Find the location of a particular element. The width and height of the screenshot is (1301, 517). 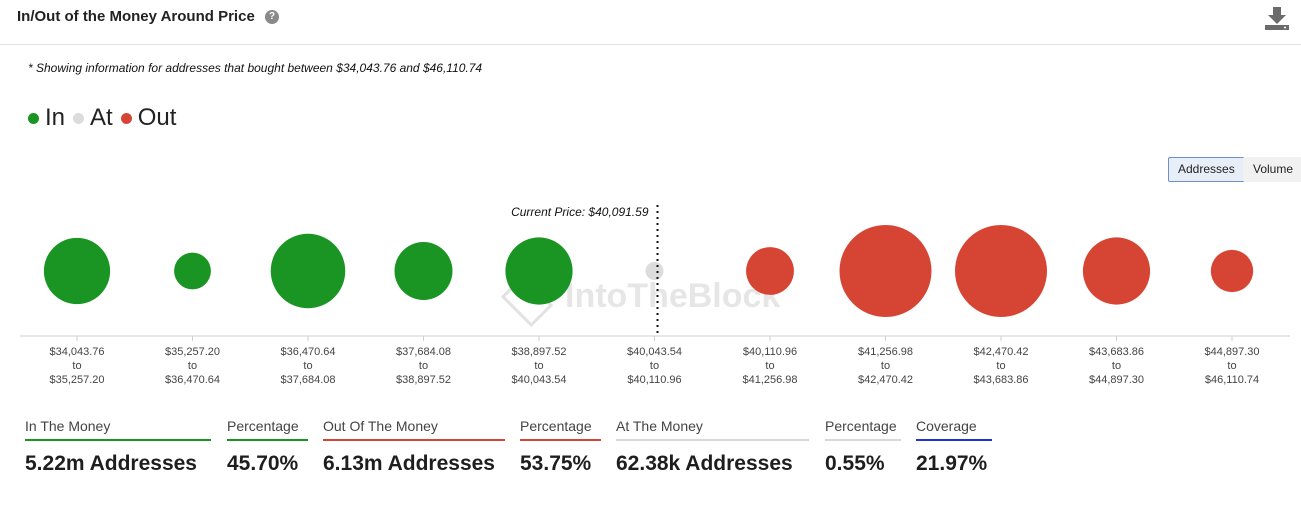

stat-at-percentage: Percentage 0.55% is located at coordinates (863, 447).